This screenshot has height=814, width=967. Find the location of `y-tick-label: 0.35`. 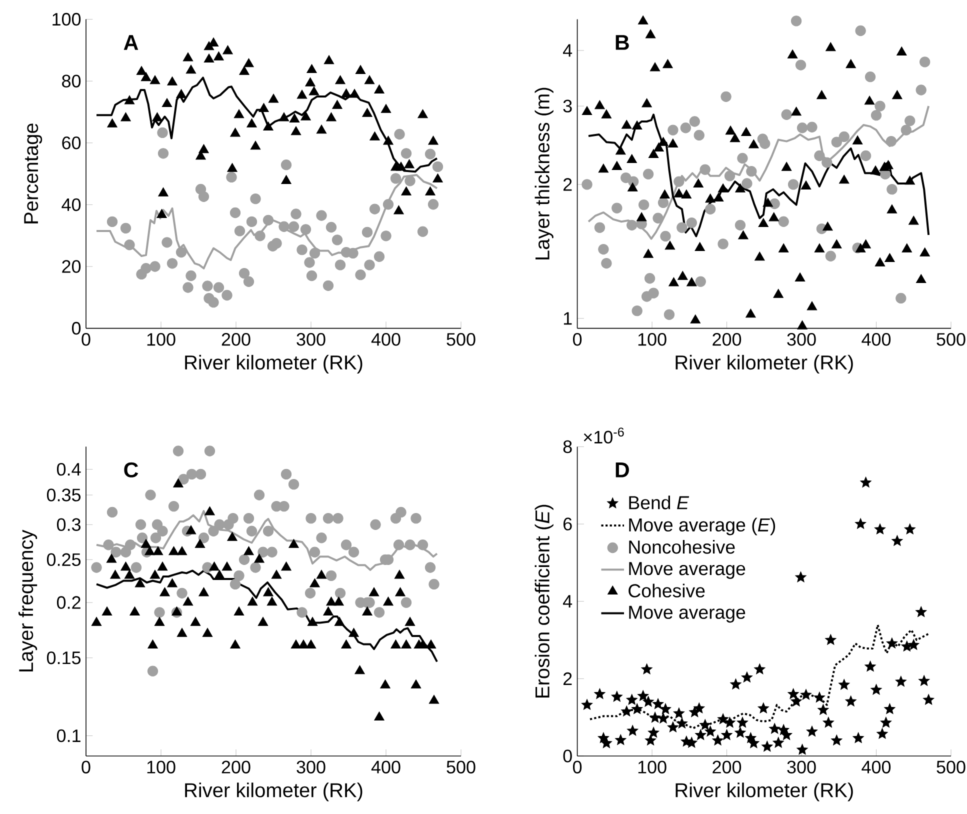

y-tick-label: 0.35 is located at coordinates (63, 495).